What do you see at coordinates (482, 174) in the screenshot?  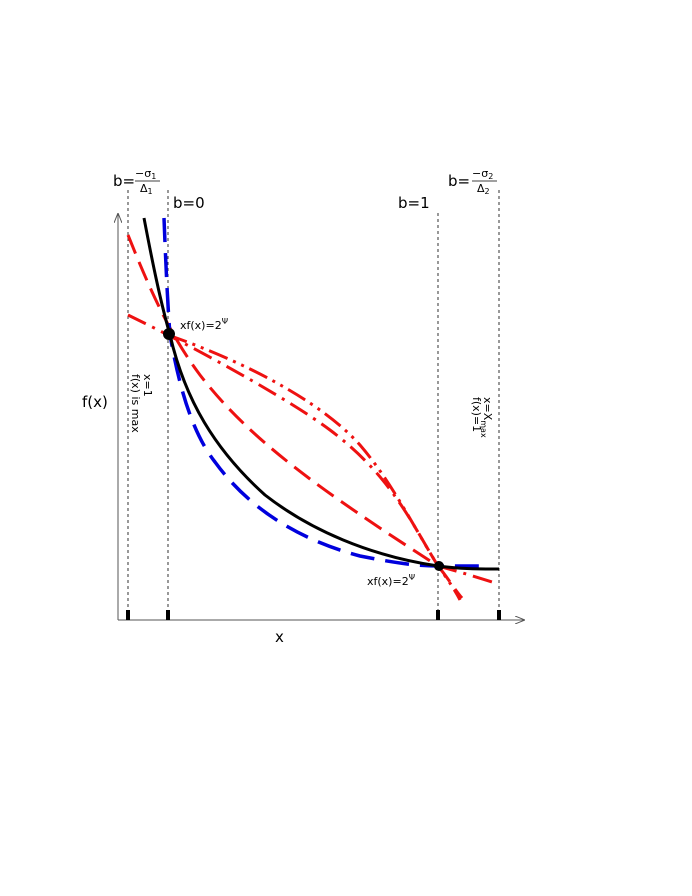 I see `svg-text: −σ2` at bounding box center [482, 174].